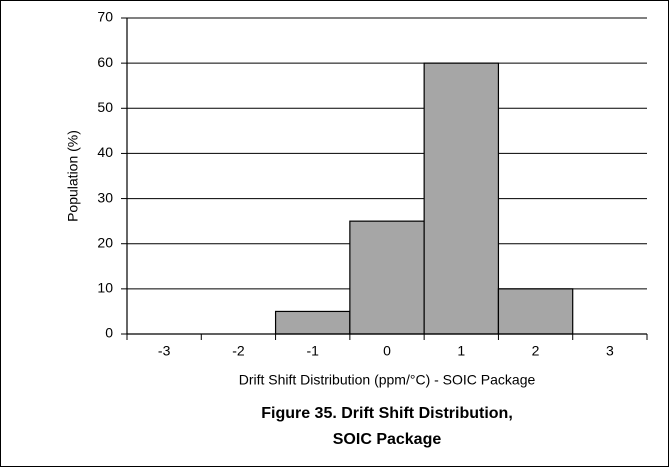 This screenshot has width=670, height=468. What do you see at coordinates (387, 439) in the screenshot?
I see `chart-title: SOIC Package` at bounding box center [387, 439].